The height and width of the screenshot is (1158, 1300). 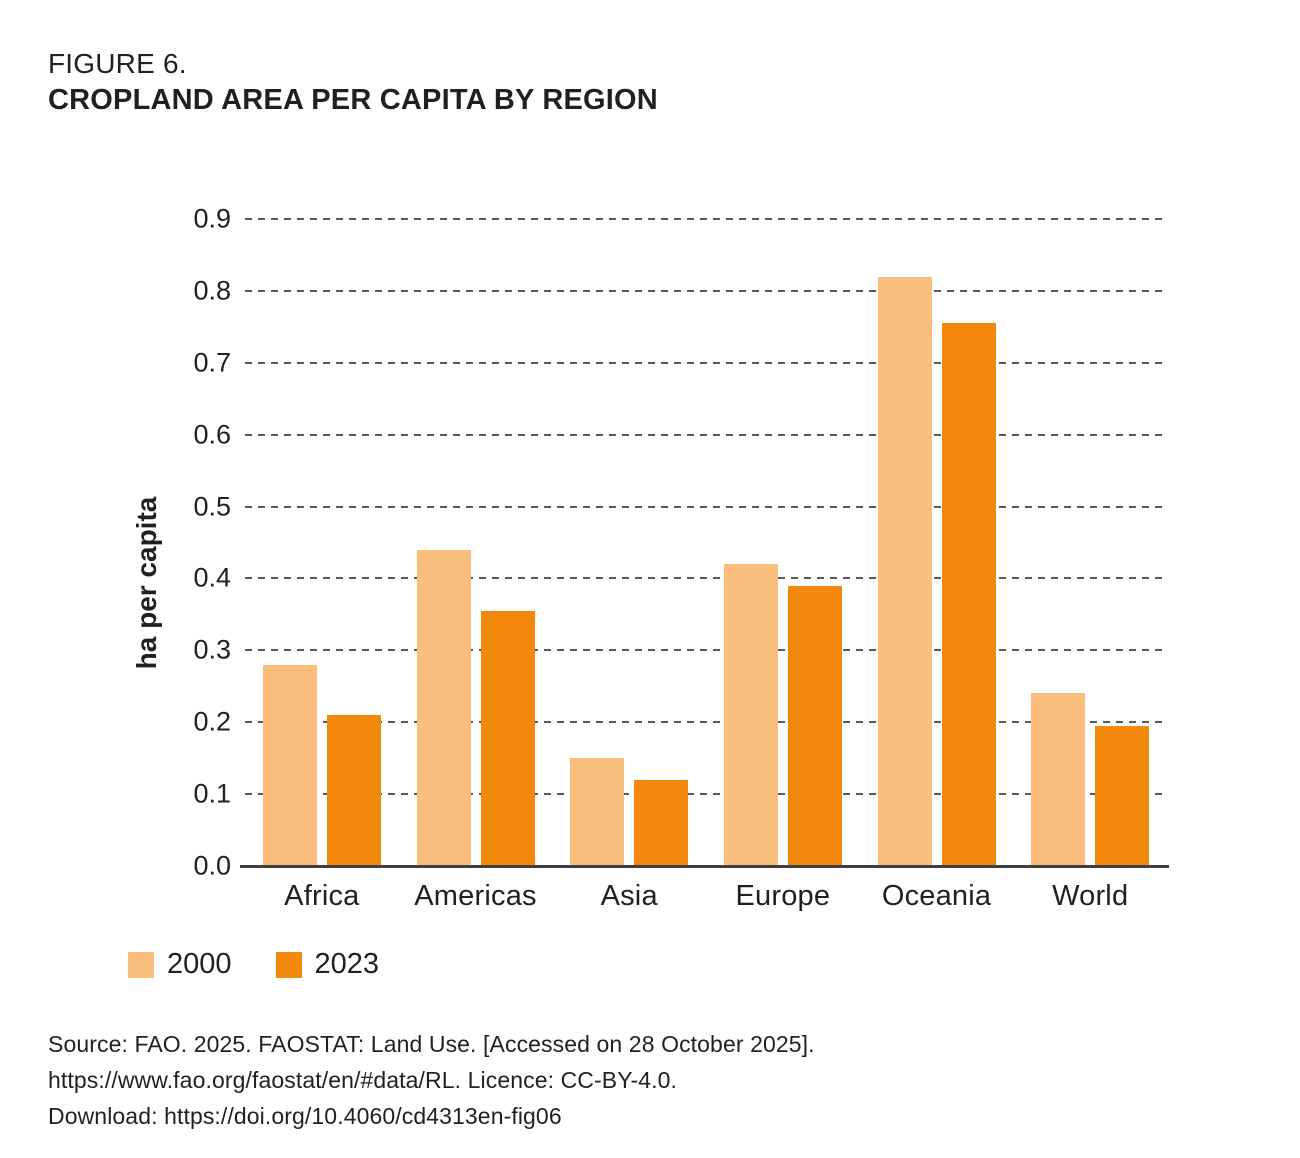 What do you see at coordinates (212, 721) in the screenshot?
I see `y-tick-label-0.2: 0.2` at bounding box center [212, 721].